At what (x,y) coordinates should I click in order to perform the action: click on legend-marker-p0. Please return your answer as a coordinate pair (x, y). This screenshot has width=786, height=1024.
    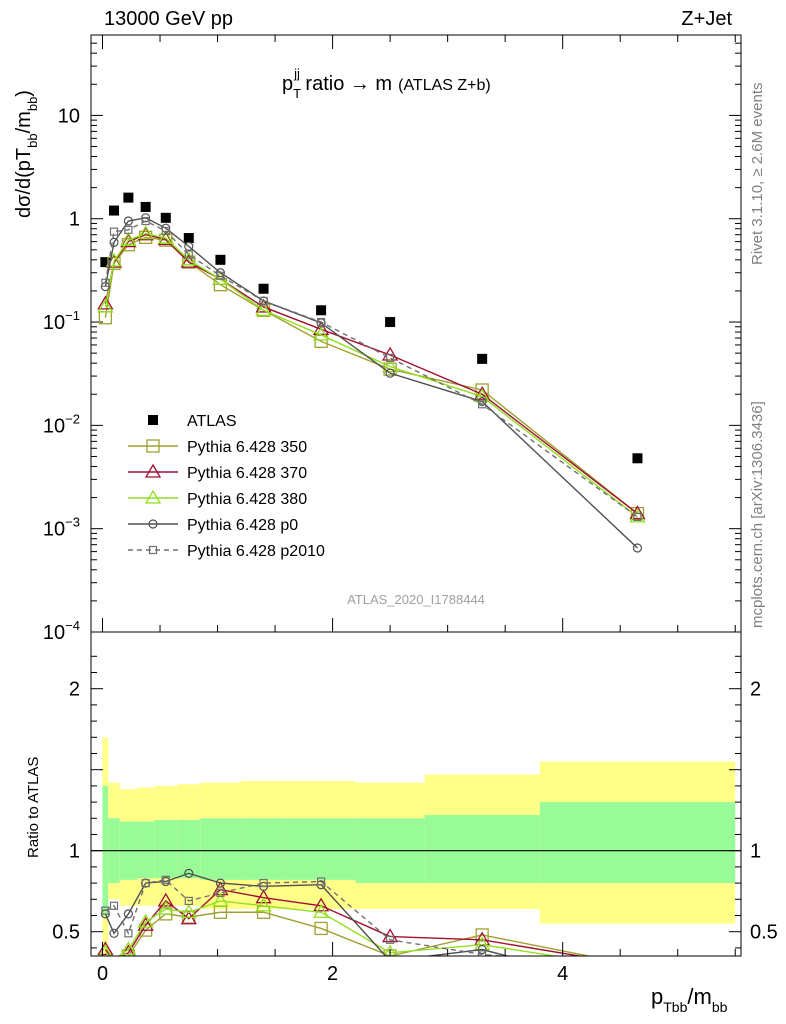
    Looking at the image, I should click on (153, 524).